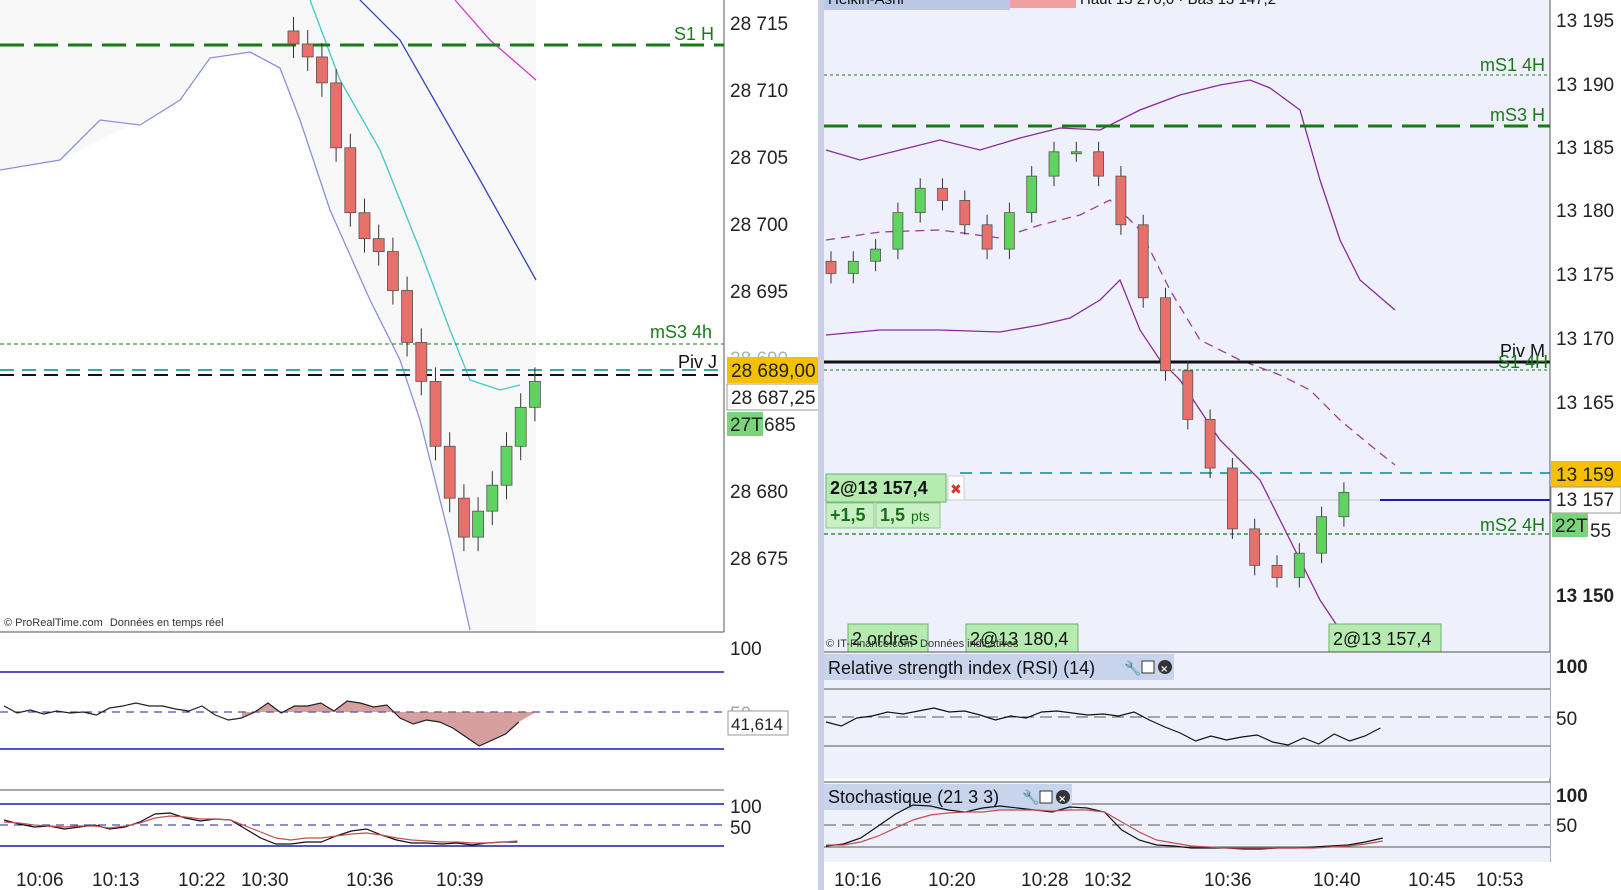  What do you see at coordinates (202, 880) in the screenshot?
I see `left-time-label: 10:22` at bounding box center [202, 880].